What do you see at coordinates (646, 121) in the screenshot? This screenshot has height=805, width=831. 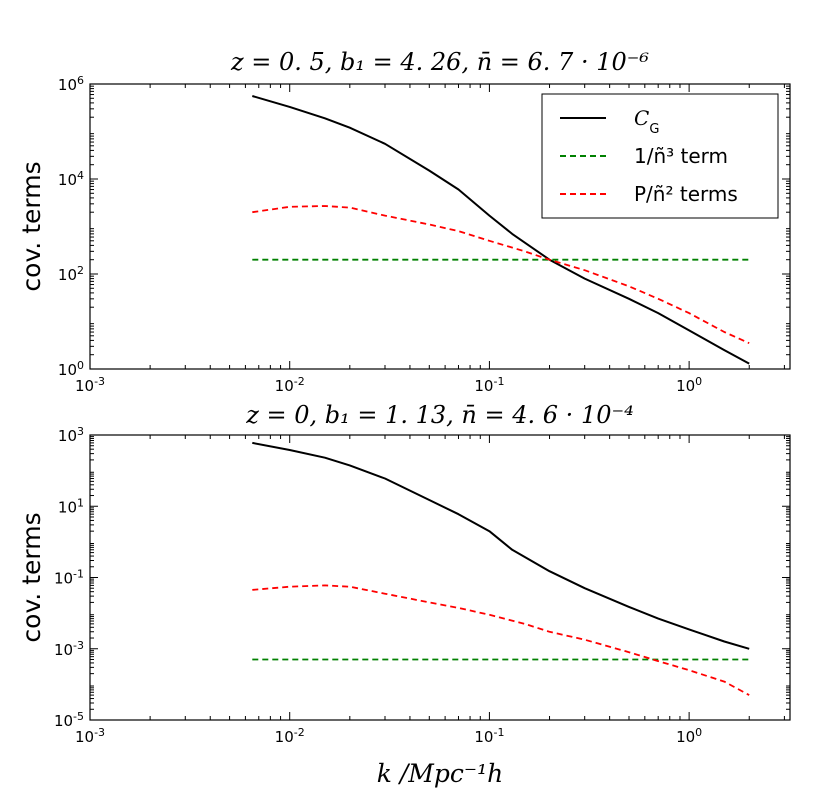 I see `legend-label: CG` at bounding box center [646, 121].